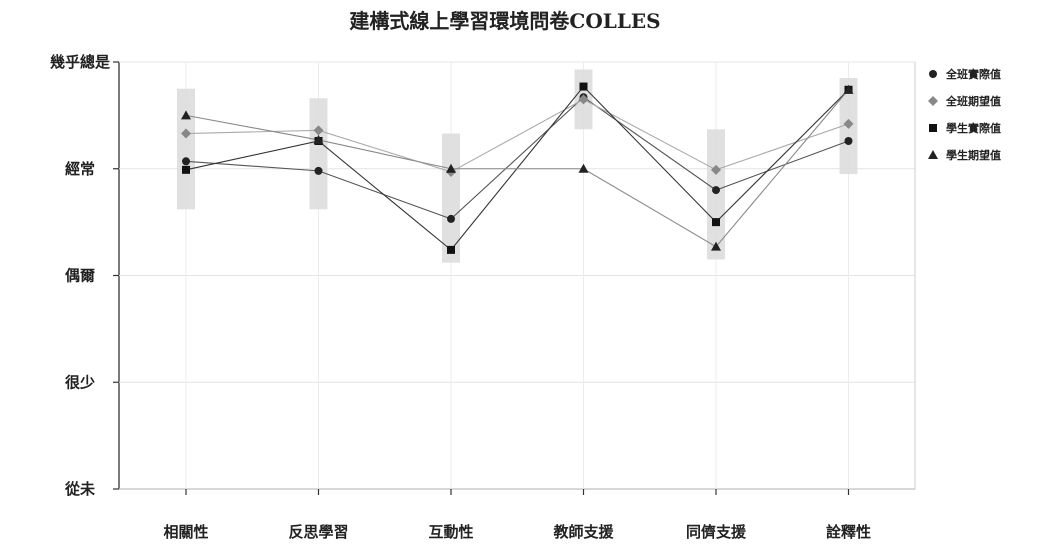 This screenshot has width=1050, height=544. What do you see at coordinates (583, 532) in the screenshot?
I see `x-tick-label-3: 教師支援` at bounding box center [583, 532].